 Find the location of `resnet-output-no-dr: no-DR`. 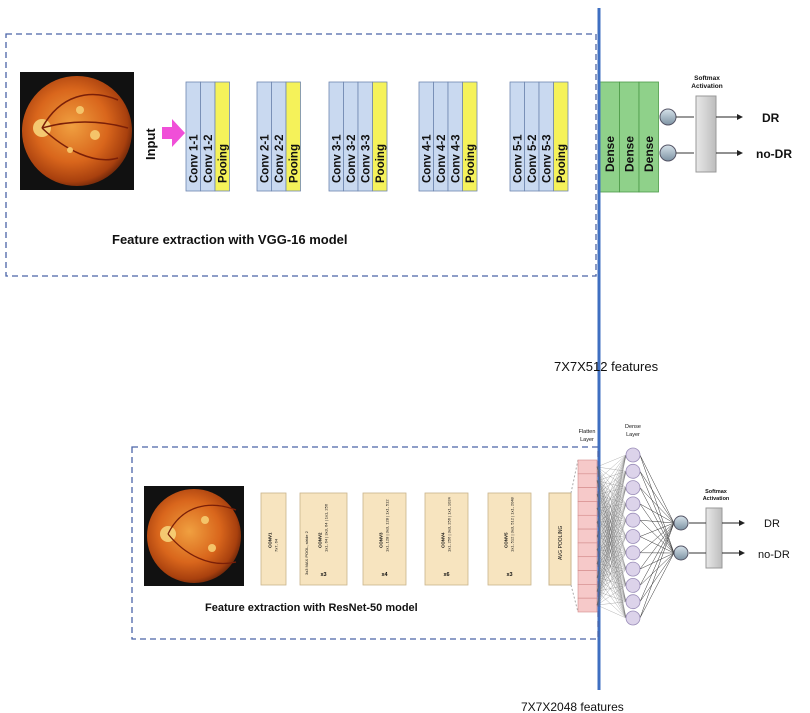

resnet-output-no-dr: no-DR is located at coordinates (774, 555).